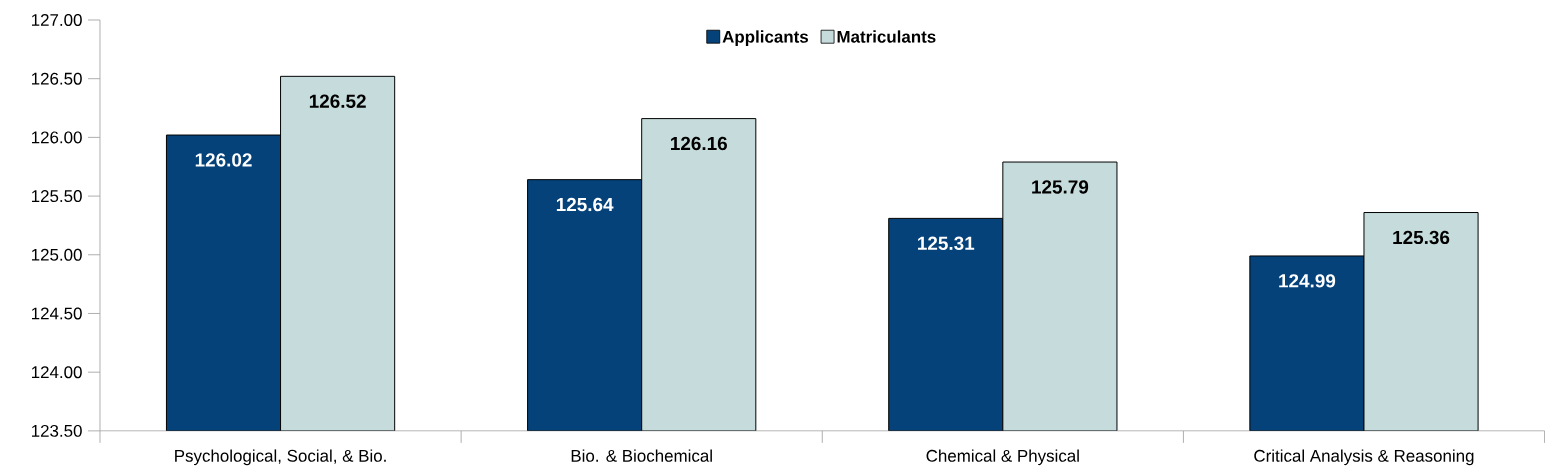 This screenshot has height=473, width=1545. Describe the element at coordinates (56, 430) in the screenshot. I see `y-tick-label: 123.50` at that location.